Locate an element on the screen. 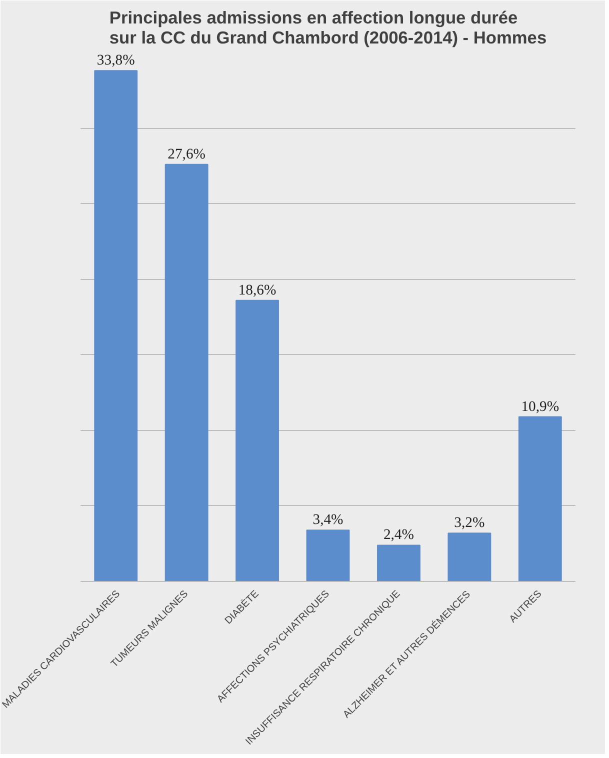 The height and width of the screenshot is (758, 609). data-label: 3,4% is located at coordinates (328, 520).